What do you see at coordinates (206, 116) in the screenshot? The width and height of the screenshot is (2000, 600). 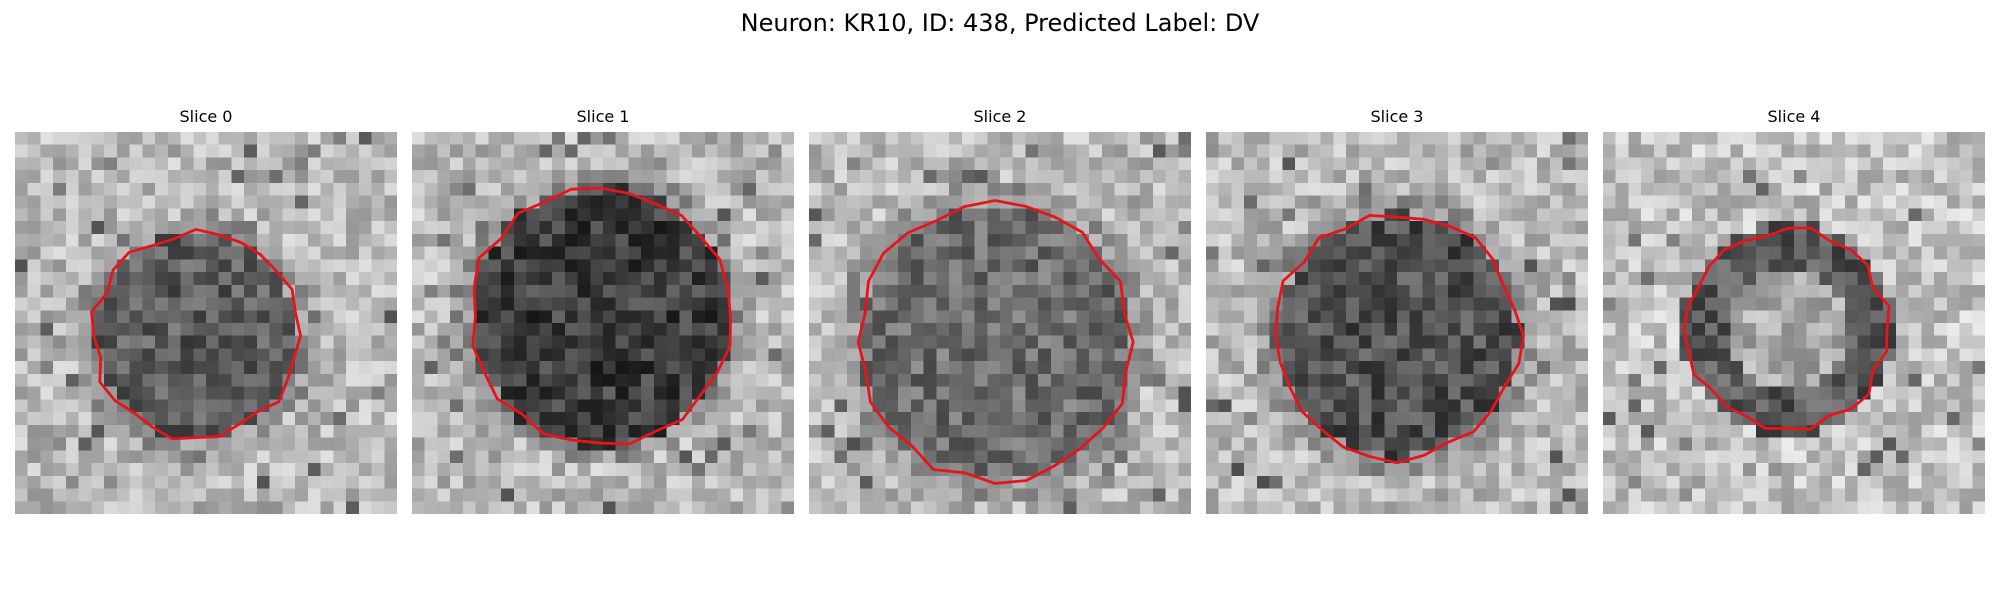 I see `slice-title: Slice 0` at bounding box center [206, 116].